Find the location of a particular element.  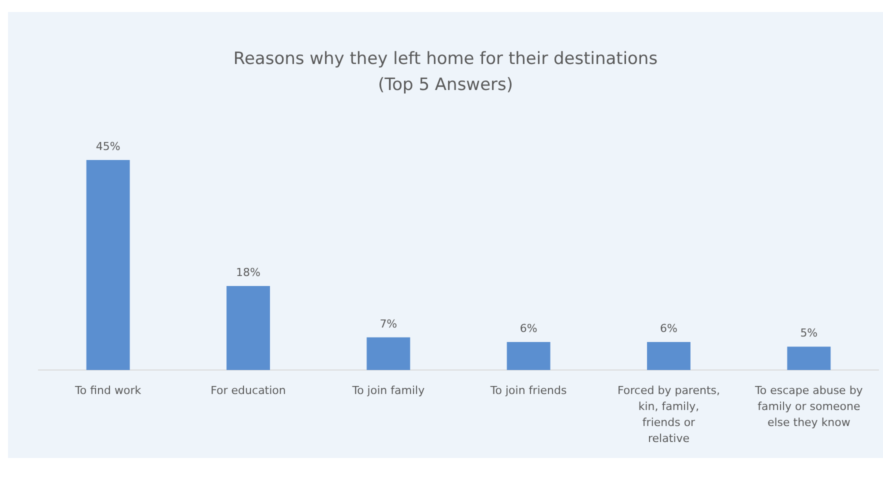

data-label: 18% is located at coordinates (248, 272).